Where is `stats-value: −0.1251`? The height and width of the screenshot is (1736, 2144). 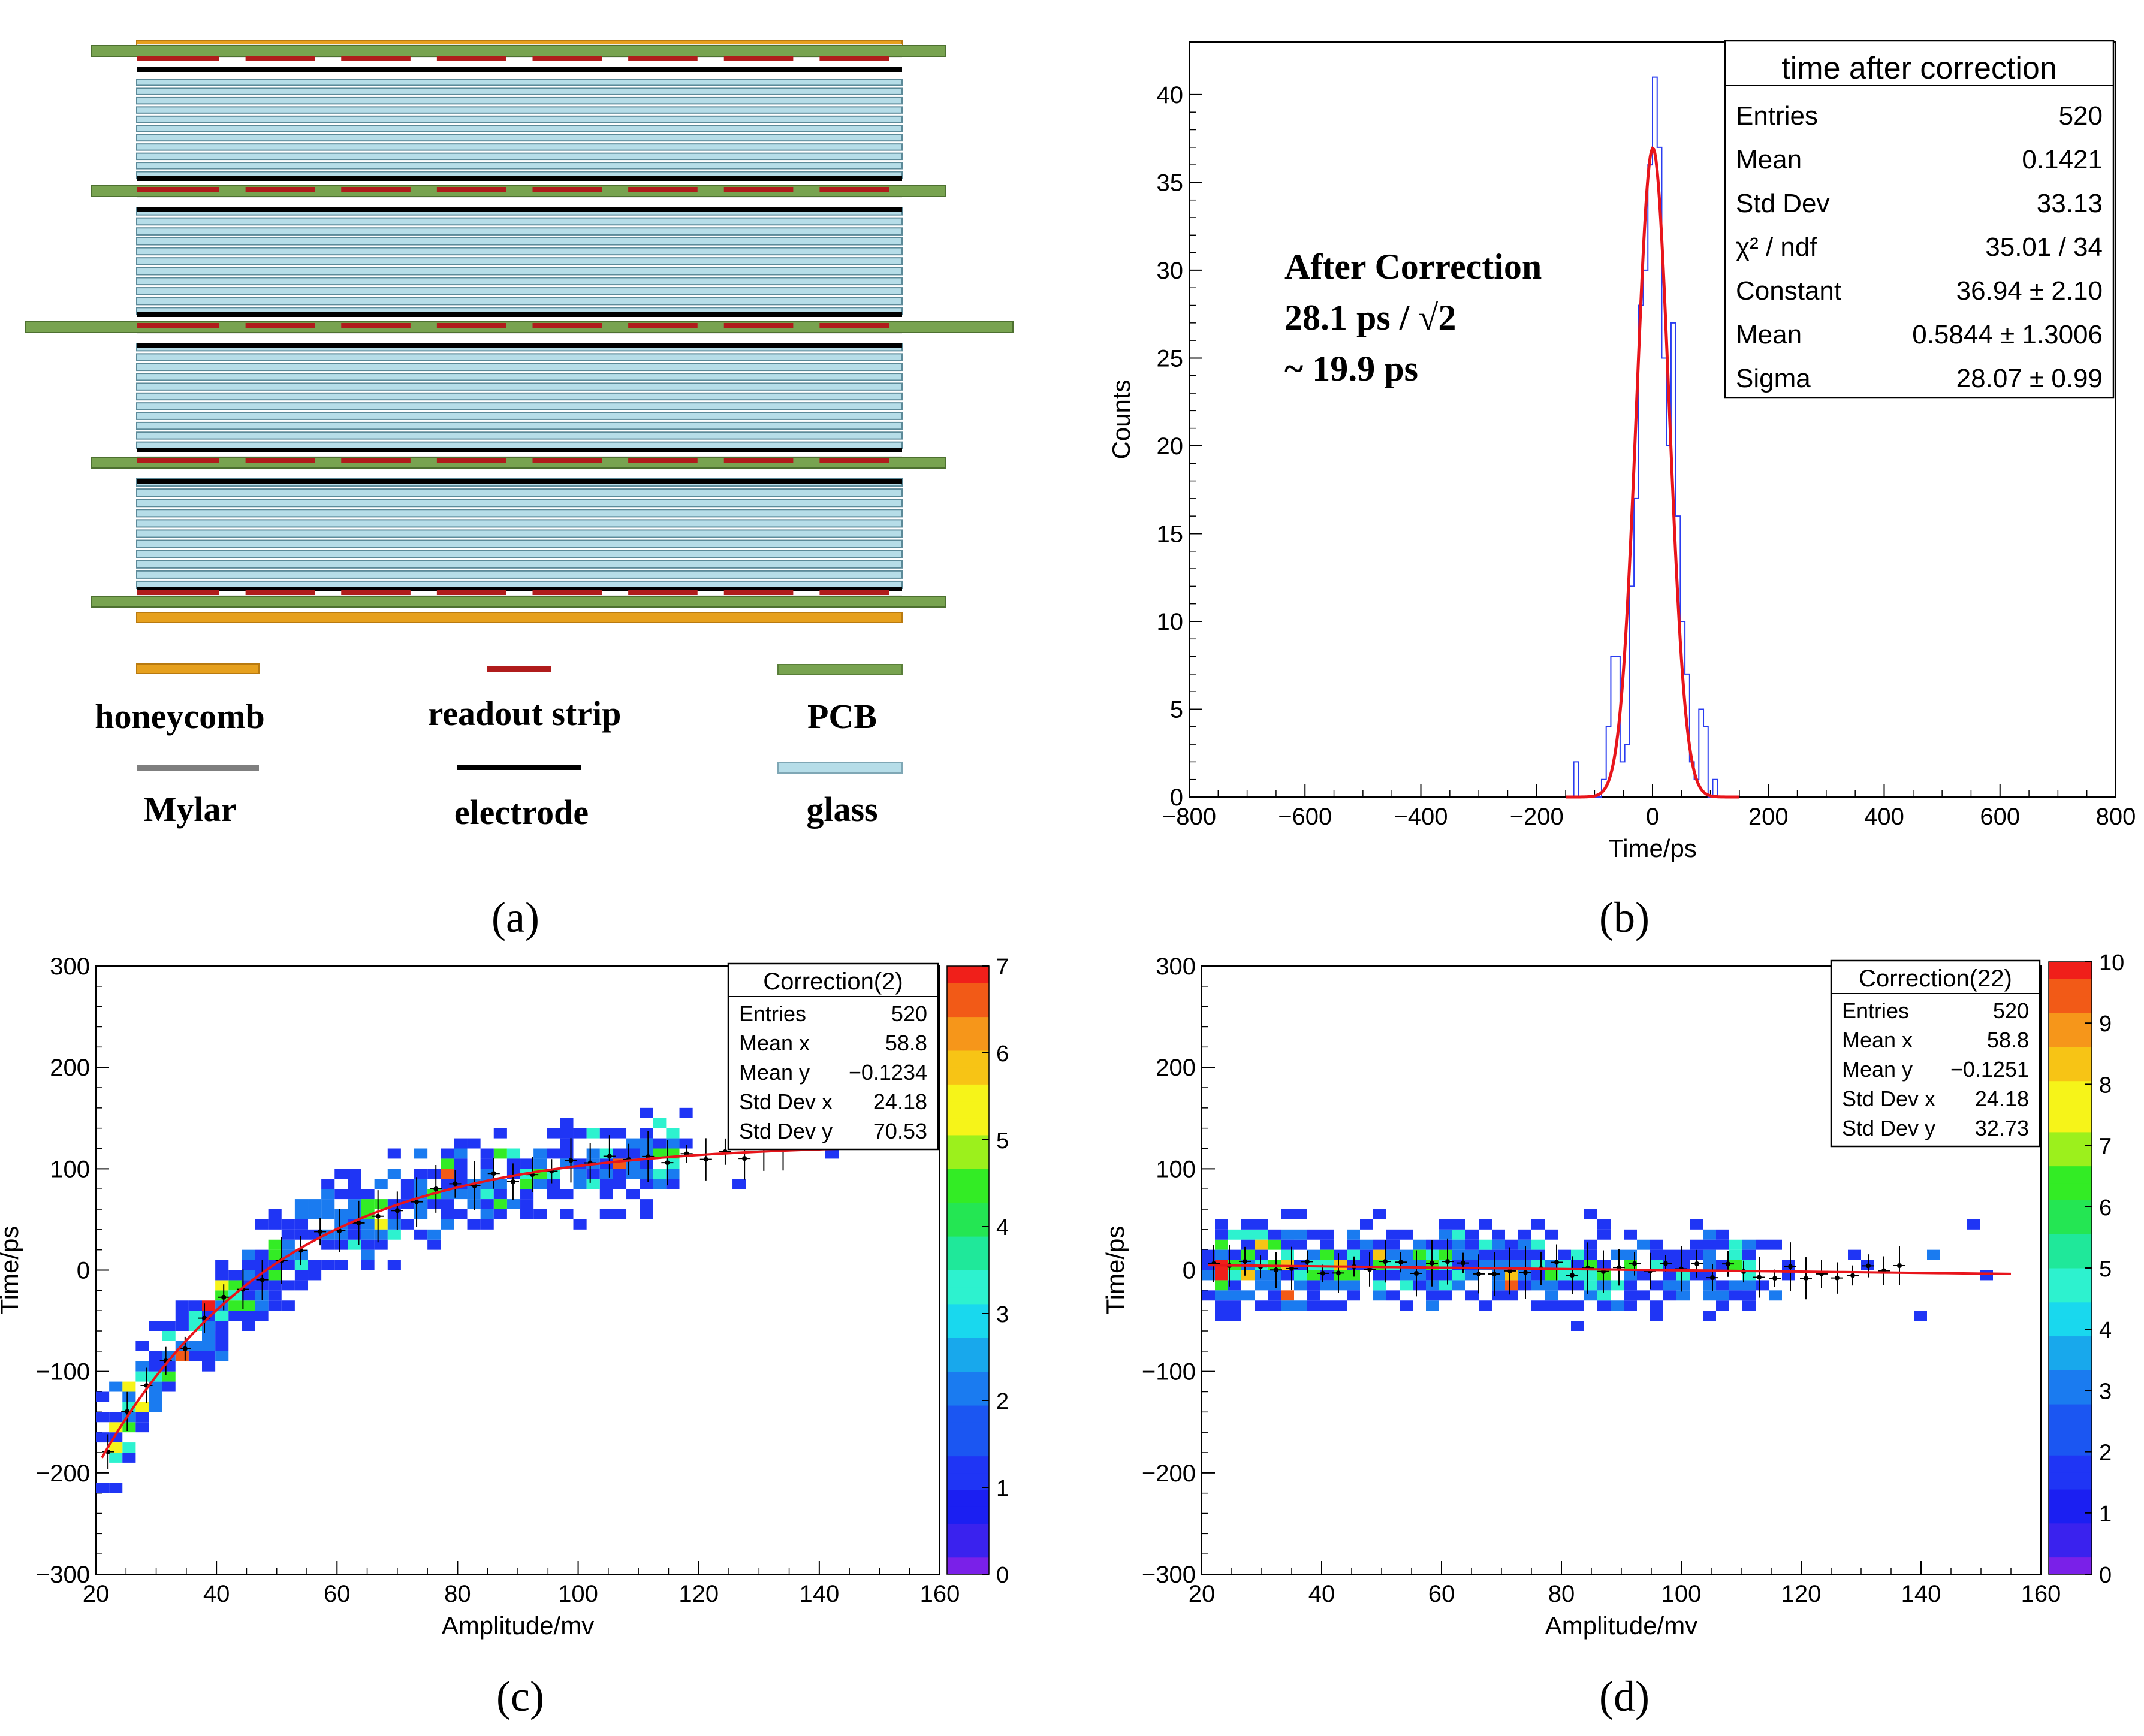 stats-value: −0.1251 is located at coordinates (1989, 1069).